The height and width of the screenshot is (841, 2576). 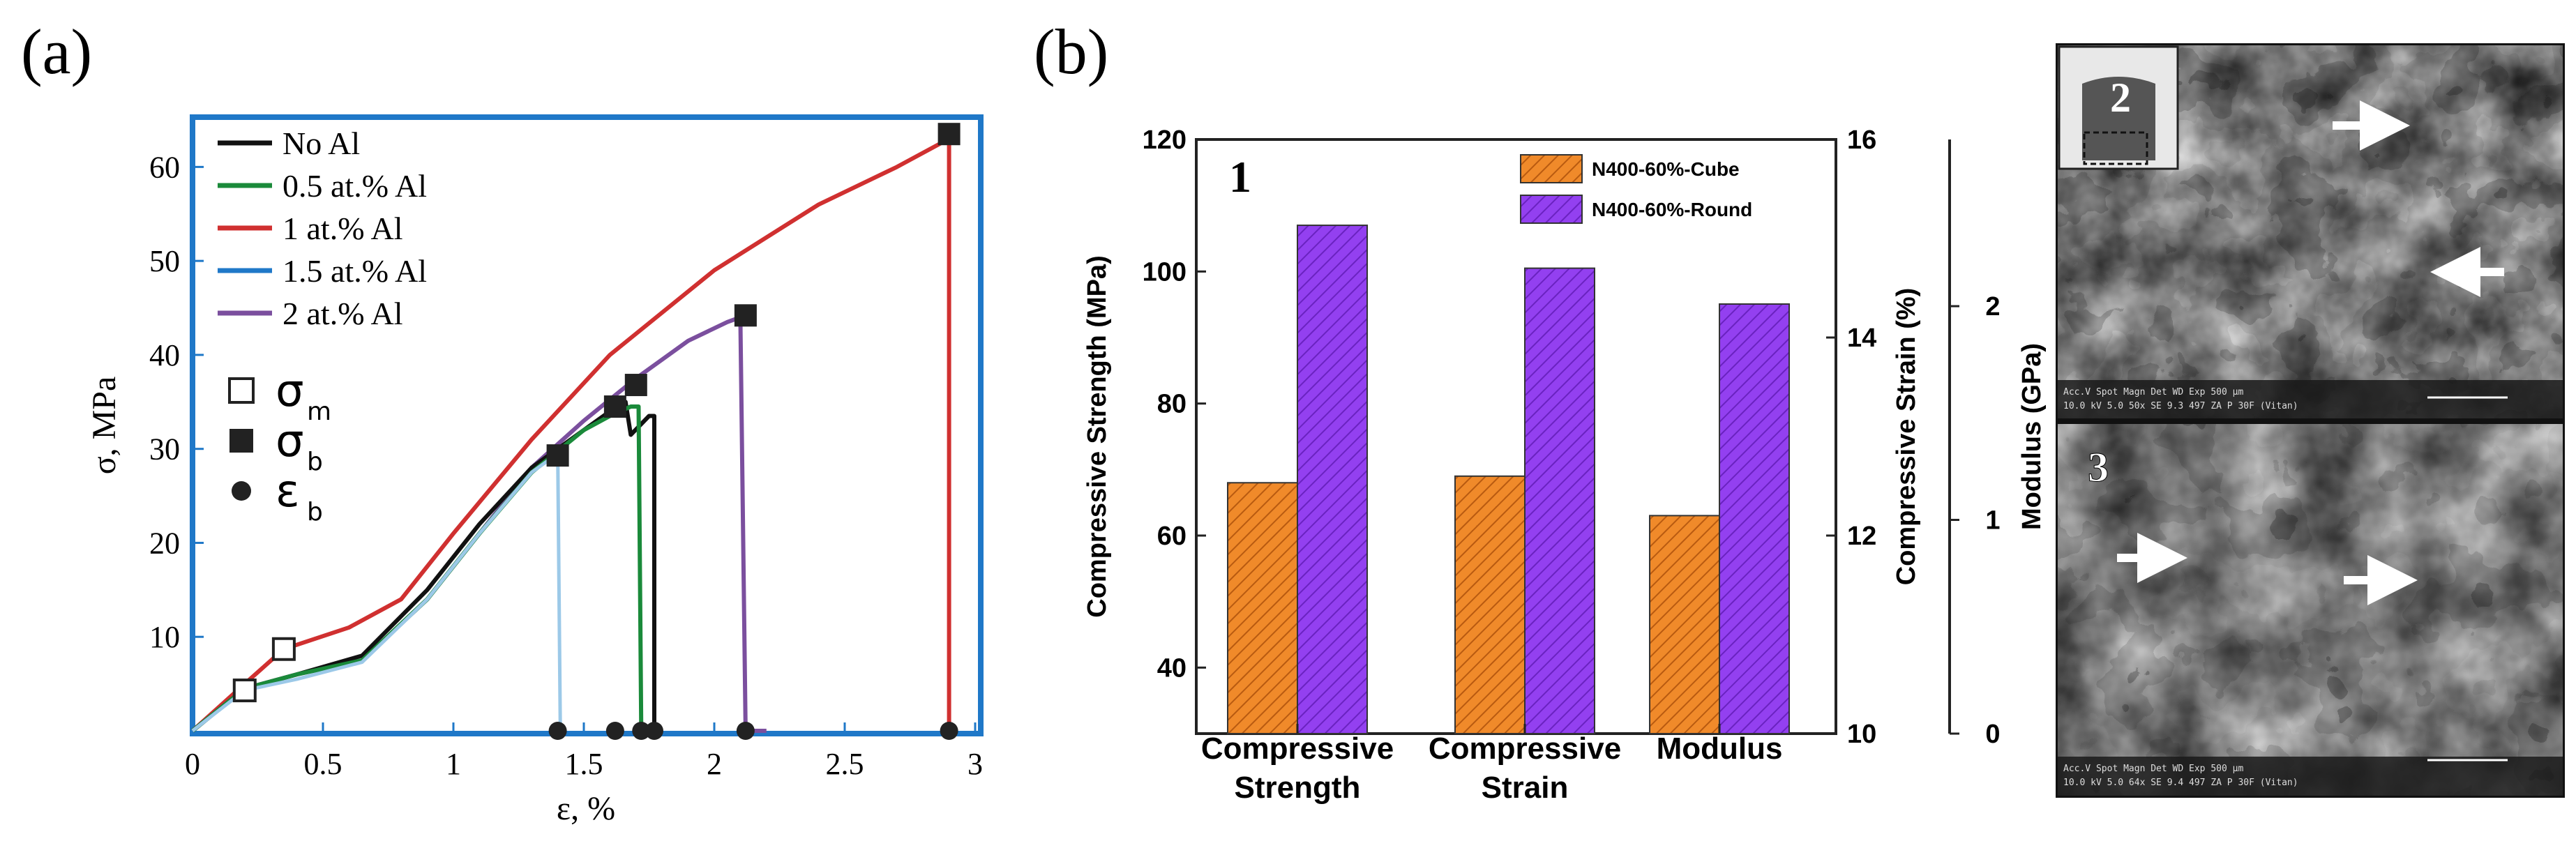 What do you see at coordinates (2120, 98) in the screenshot?
I see `micrograph-2-label: 2` at bounding box center [2120, 98].